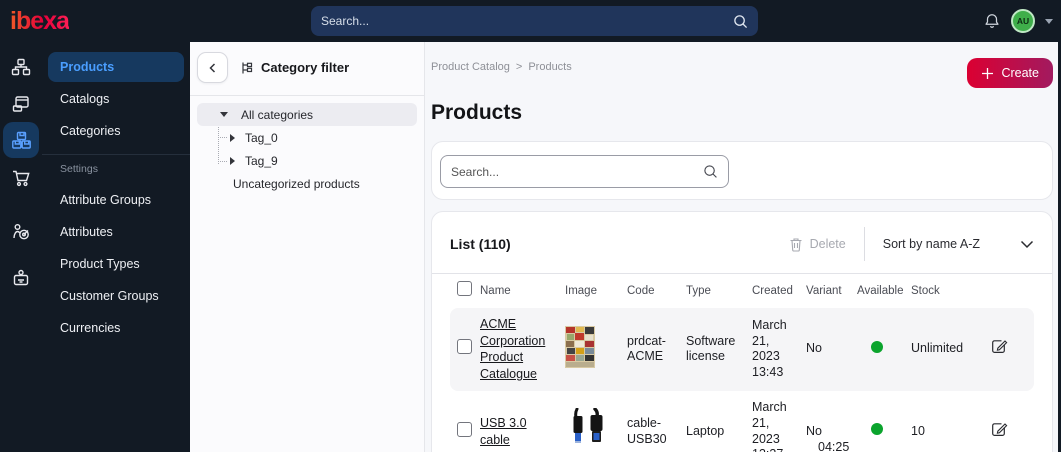 The height and width of the screenshot is (452, 1061). What do you see at coordinates (769, 426) in the screenshot?
I see `product-created: March 21, 2023 13:37` at bounding box center [769, 426].